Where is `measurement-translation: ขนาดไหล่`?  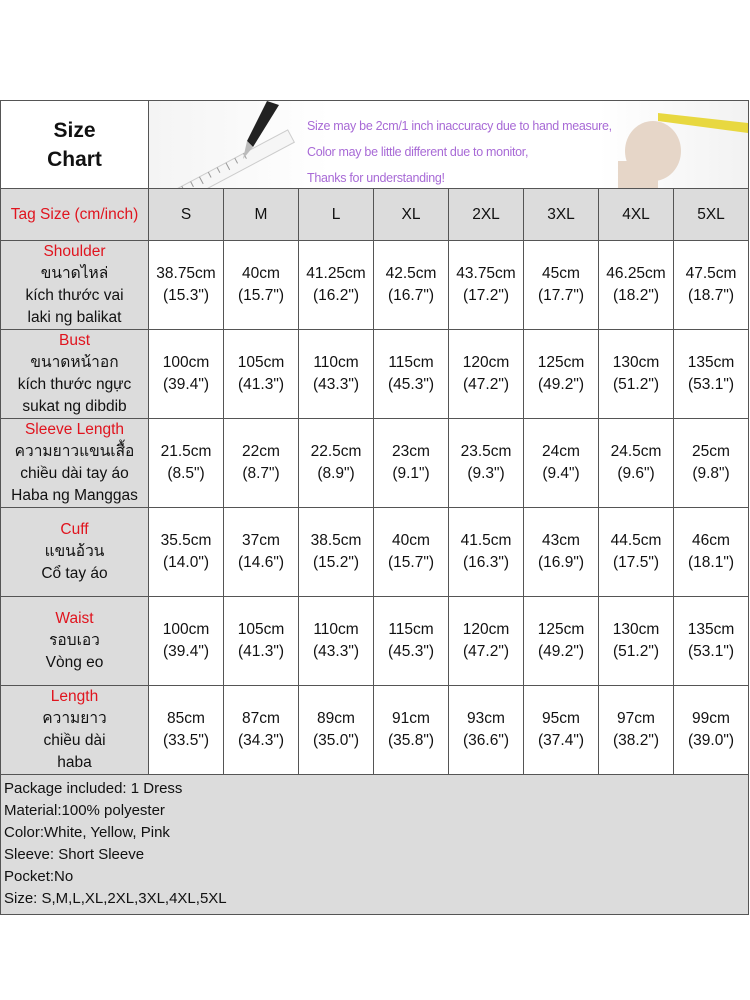
measurement-translation: ขนาดไหล่ is located at coordinates (74, 273).